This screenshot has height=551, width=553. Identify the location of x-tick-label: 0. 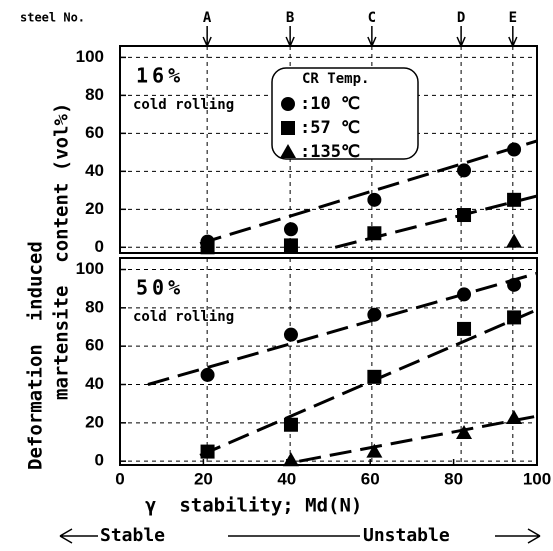
(119, 478).